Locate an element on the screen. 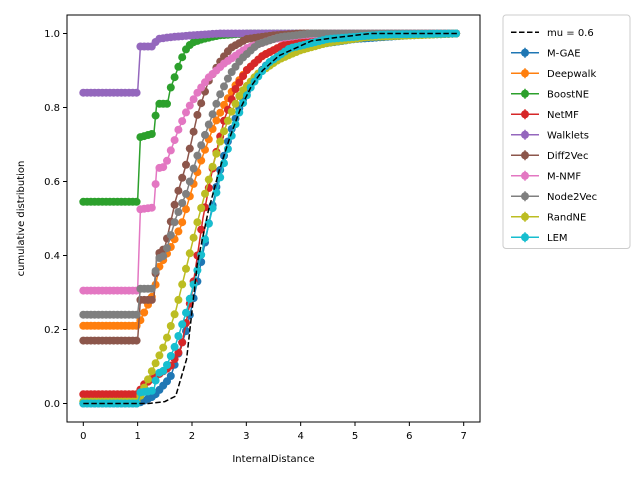  y-tick-label: 1.0 is located at coordinates (52, 34).